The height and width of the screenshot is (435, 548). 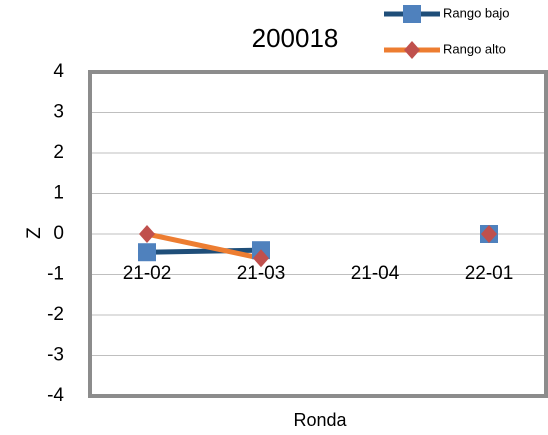 What do you see at coordinates (320, 420) in the screenshot?
I see `x-axis-label: Ronda` at bounding box center [320, 420].